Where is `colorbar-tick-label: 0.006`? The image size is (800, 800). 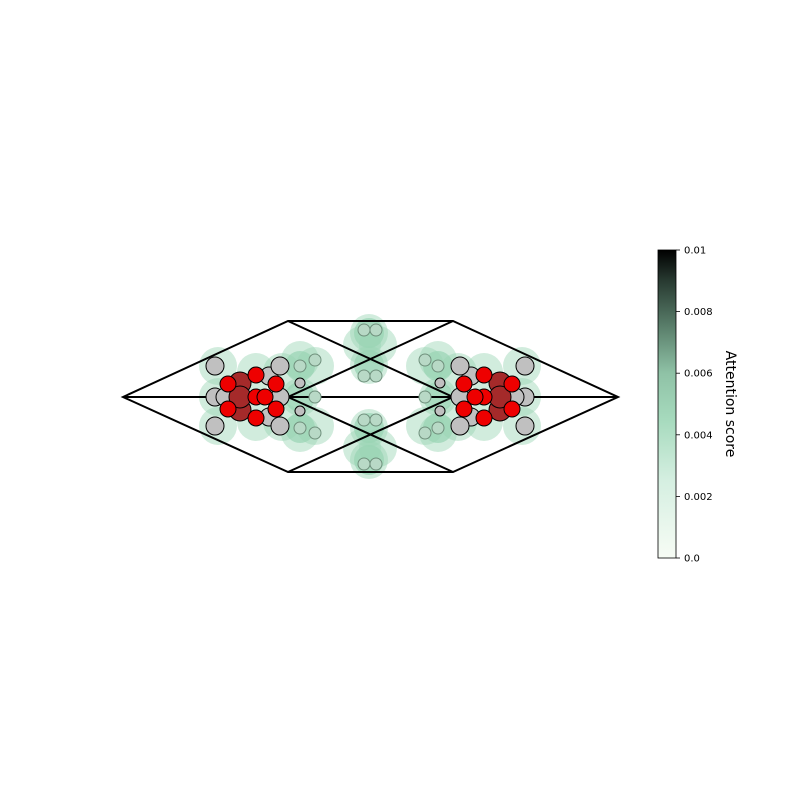
colorbar-tick-label: 0.006 is located at coordinates (698, 374).